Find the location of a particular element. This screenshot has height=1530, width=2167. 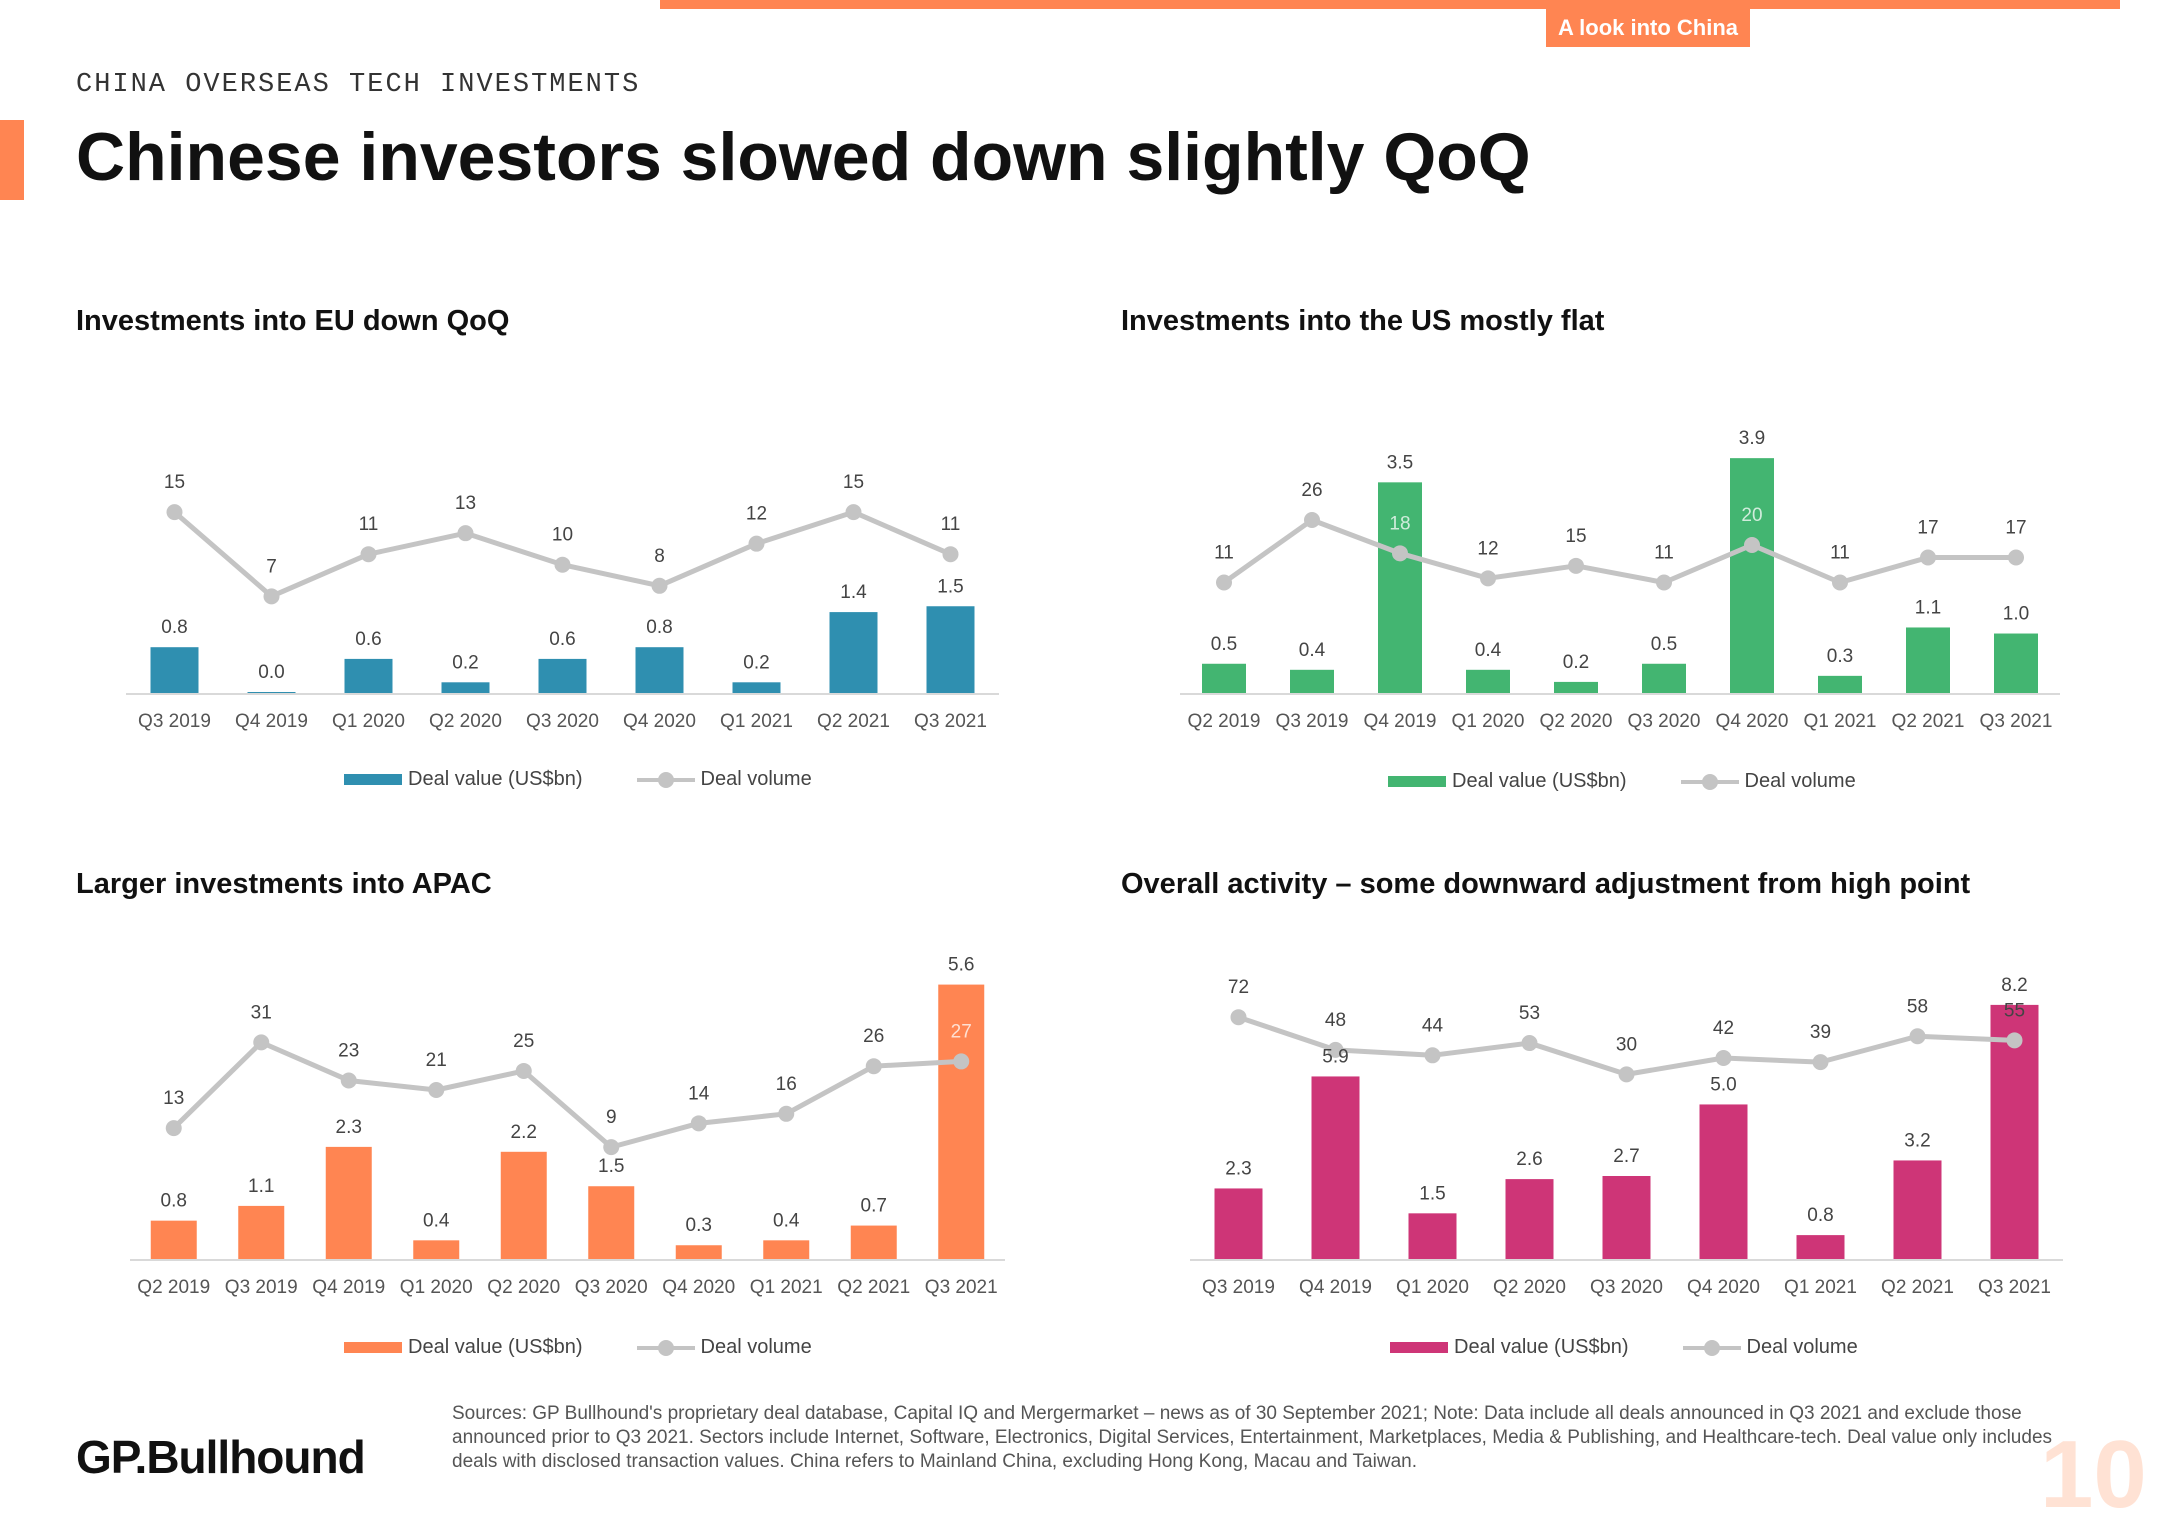

bar-value-label: 0.5 is located at coordinates (1664, 644).